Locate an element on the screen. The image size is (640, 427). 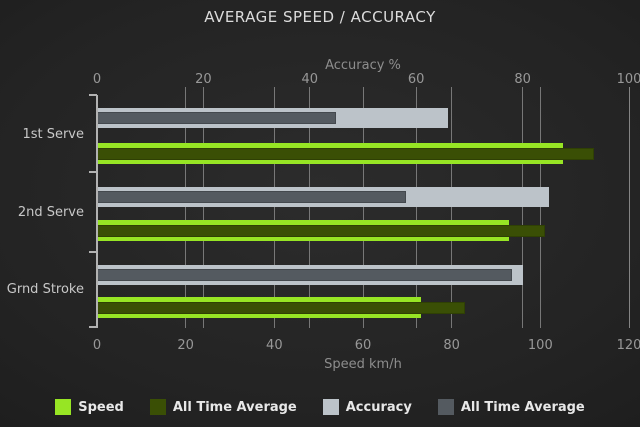
legend-item-speed-0: Speed is located at coordinates (89, 407).